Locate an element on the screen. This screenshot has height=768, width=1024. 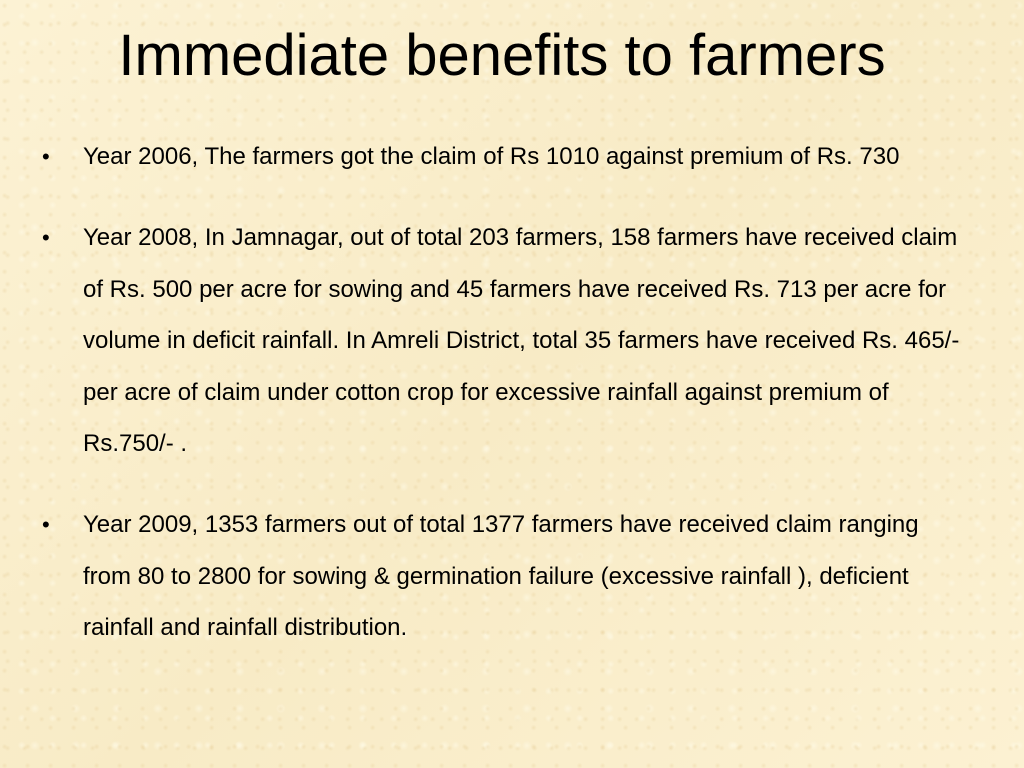
slide-title: Immediate benefits to farmers is located at coordinates (502, 55).